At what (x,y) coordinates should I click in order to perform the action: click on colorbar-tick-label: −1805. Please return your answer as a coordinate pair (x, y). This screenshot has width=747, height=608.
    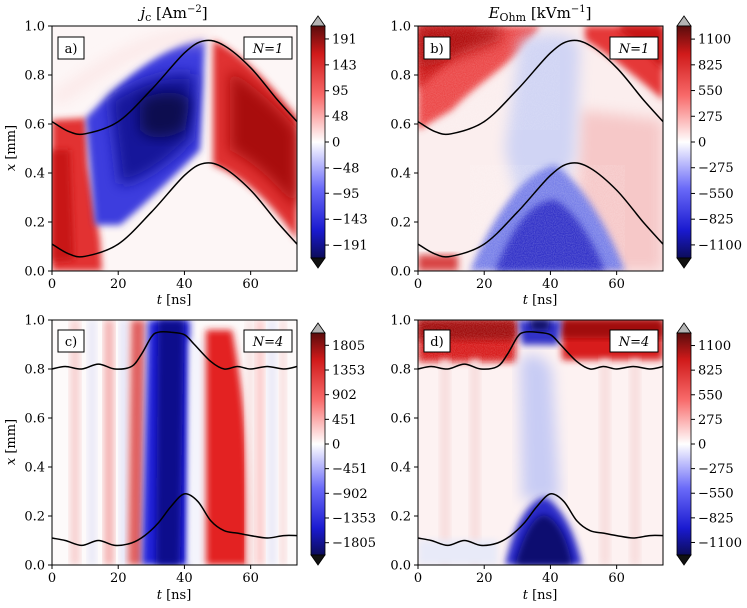
    Looking at the image, I should click on (354, 543).